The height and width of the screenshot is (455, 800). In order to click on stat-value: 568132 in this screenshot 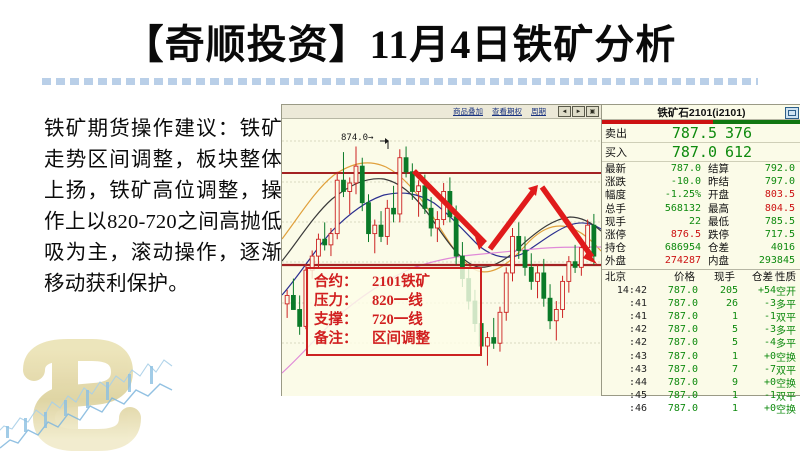, I will do `click(682, 208)`.